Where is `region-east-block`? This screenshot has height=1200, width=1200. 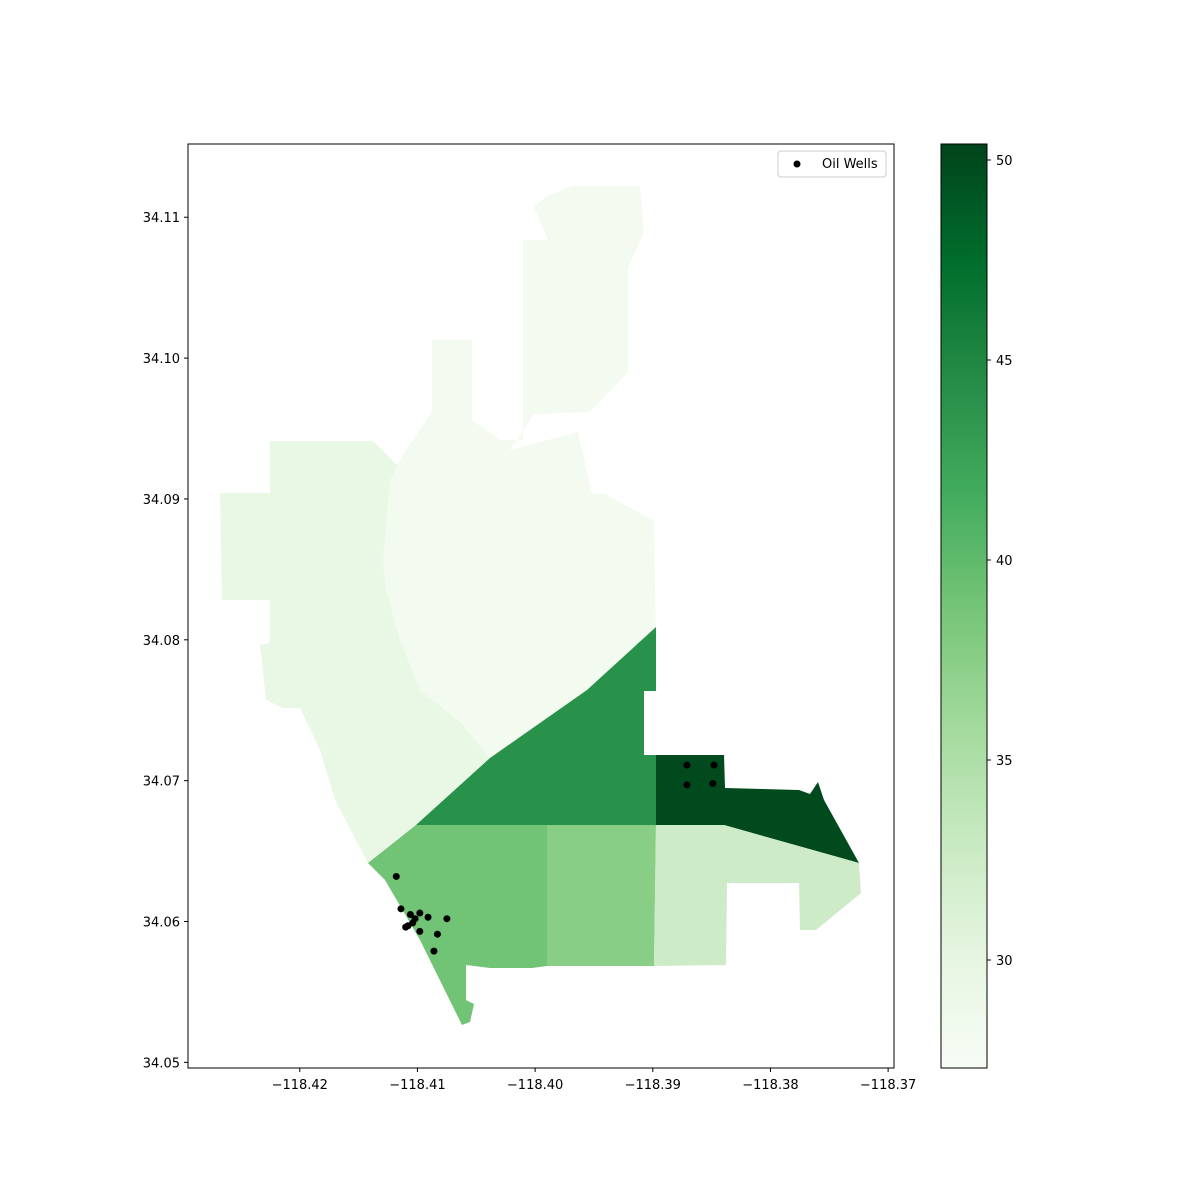 region-east-block is located at coordinates (757, 809).